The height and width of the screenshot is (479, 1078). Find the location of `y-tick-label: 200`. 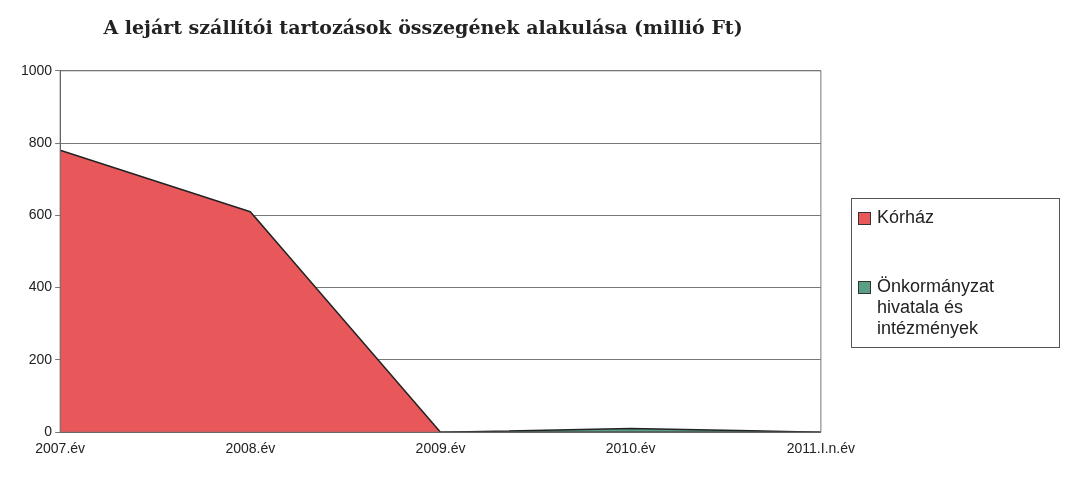

y-tick-label: 200 is located at coordinates (40, 358).